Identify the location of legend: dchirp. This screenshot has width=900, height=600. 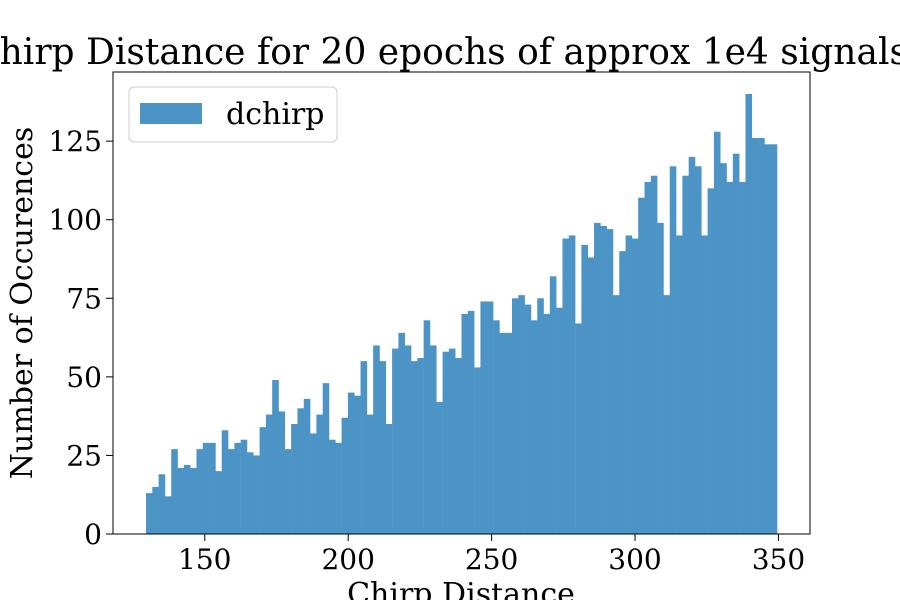
(233, 114).